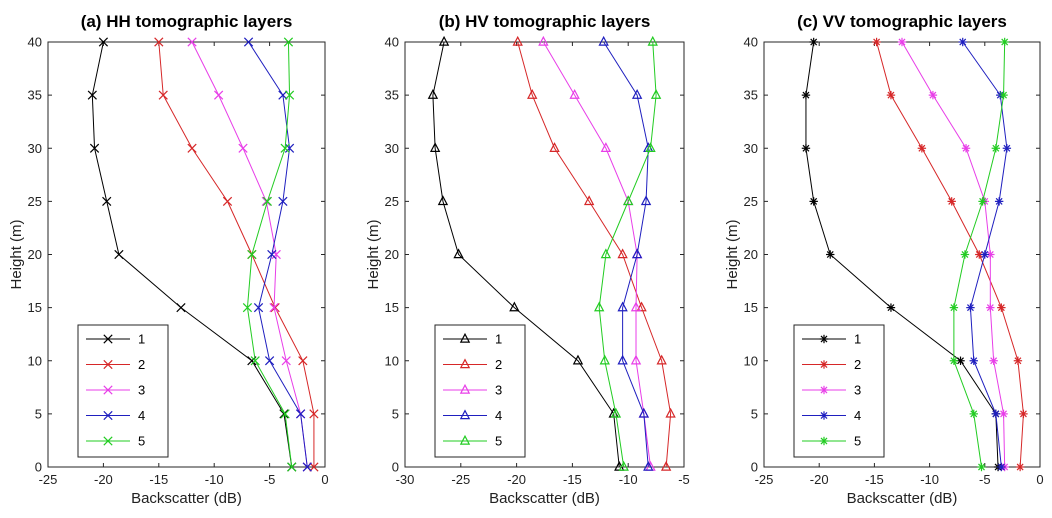 This screenshot has width=1052, height=518. Describe the element at coordinates (158, 479) in the screenshot. I see `x-tick-label: -15` at that location.